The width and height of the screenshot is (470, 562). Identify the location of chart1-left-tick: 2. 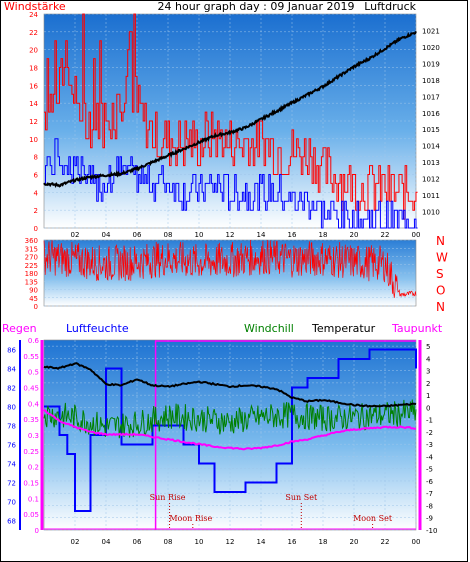
(36, 211).